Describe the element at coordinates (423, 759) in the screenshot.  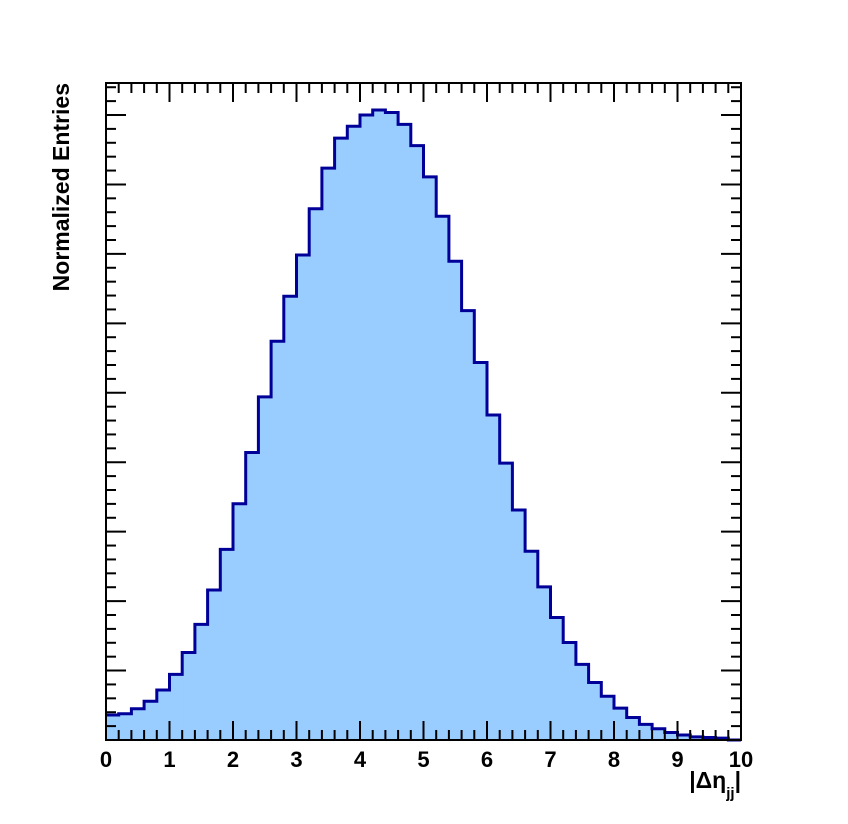
I see `x-tick-label: 5` at that location.